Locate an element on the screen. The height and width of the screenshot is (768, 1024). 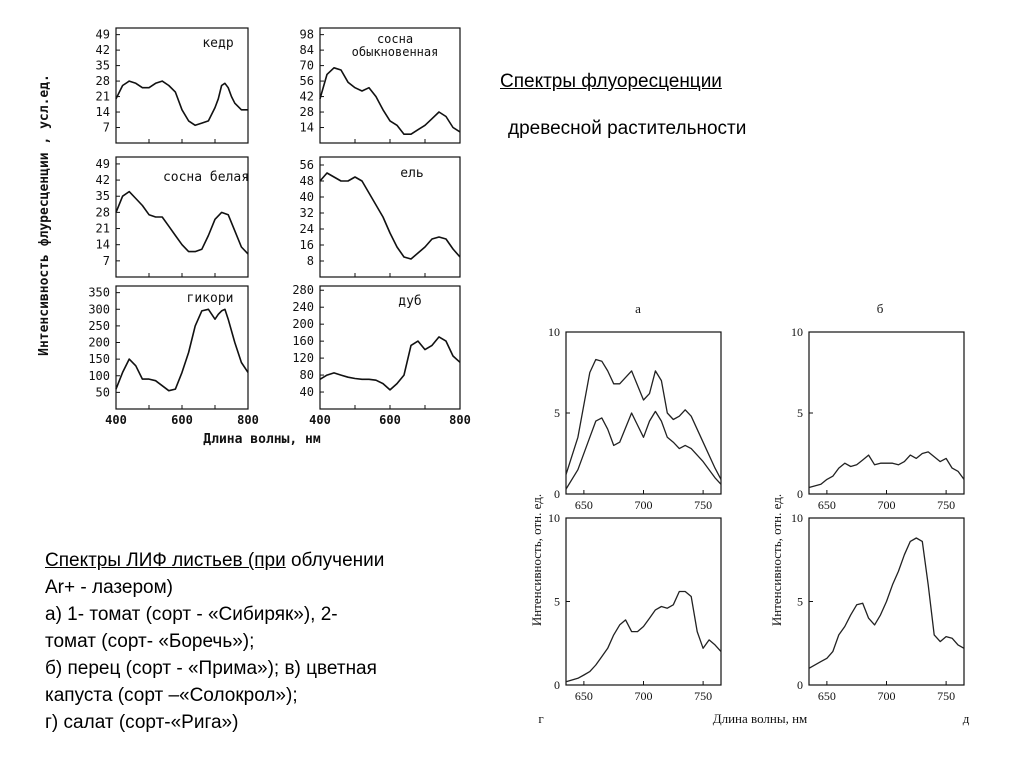
title-line2: древесной растительности is located at coordinates (627, 128).